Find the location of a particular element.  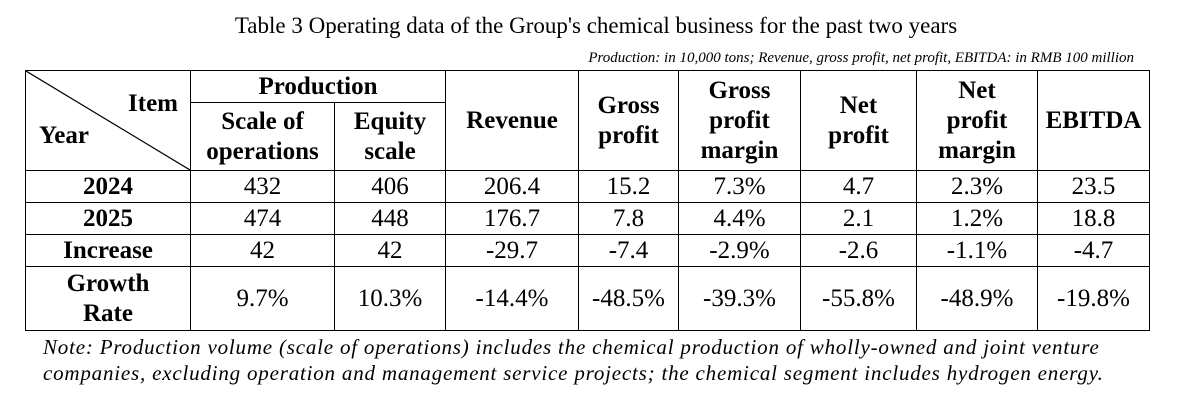

table-cell: -7.4 is located at coordinates (628, 250).